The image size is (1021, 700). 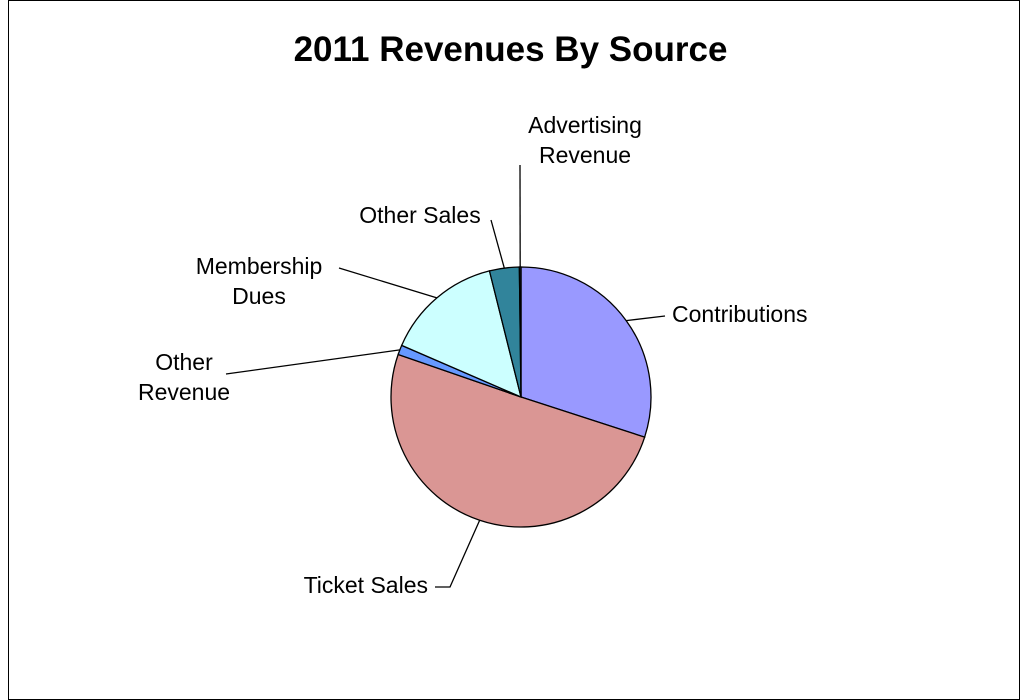 I want to click on leader-line-membership-dues, so click(x=388, y=283).